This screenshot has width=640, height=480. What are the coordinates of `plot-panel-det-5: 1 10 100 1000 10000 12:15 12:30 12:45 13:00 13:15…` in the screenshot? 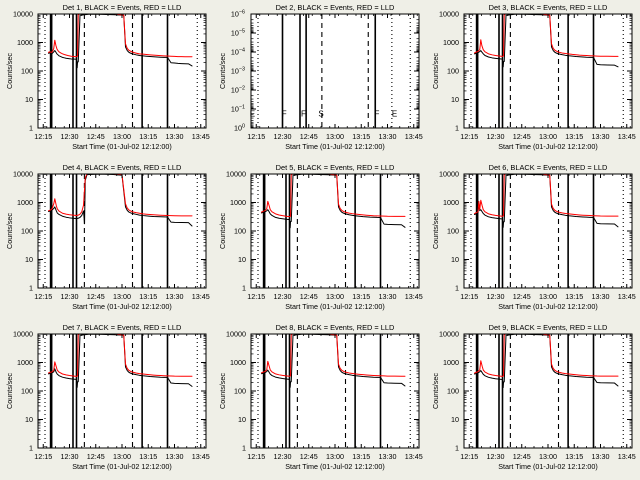 It's located at (319, 240).